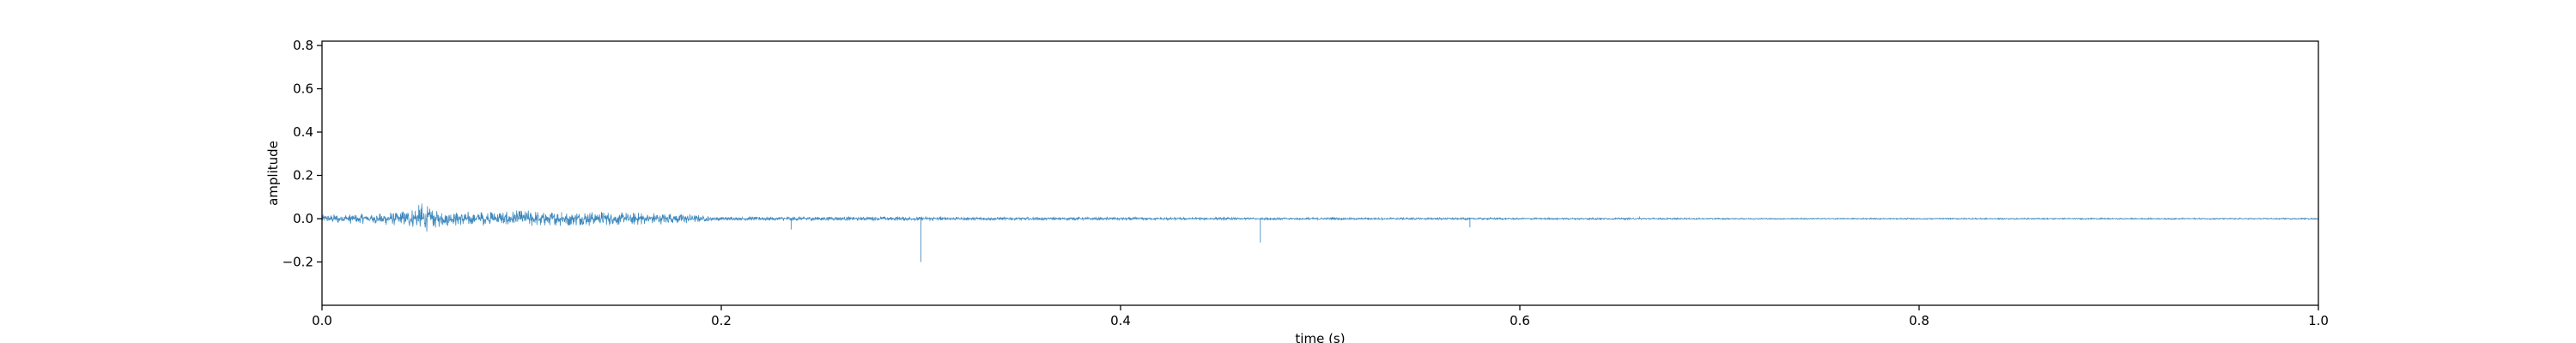 Image resolution: width=2576 pixels, height=343 pixels. What do you see at coordinates (322, 321) in the screenshot?
I see `x-tick-label: 0.0` at bounding box center [322, 321].